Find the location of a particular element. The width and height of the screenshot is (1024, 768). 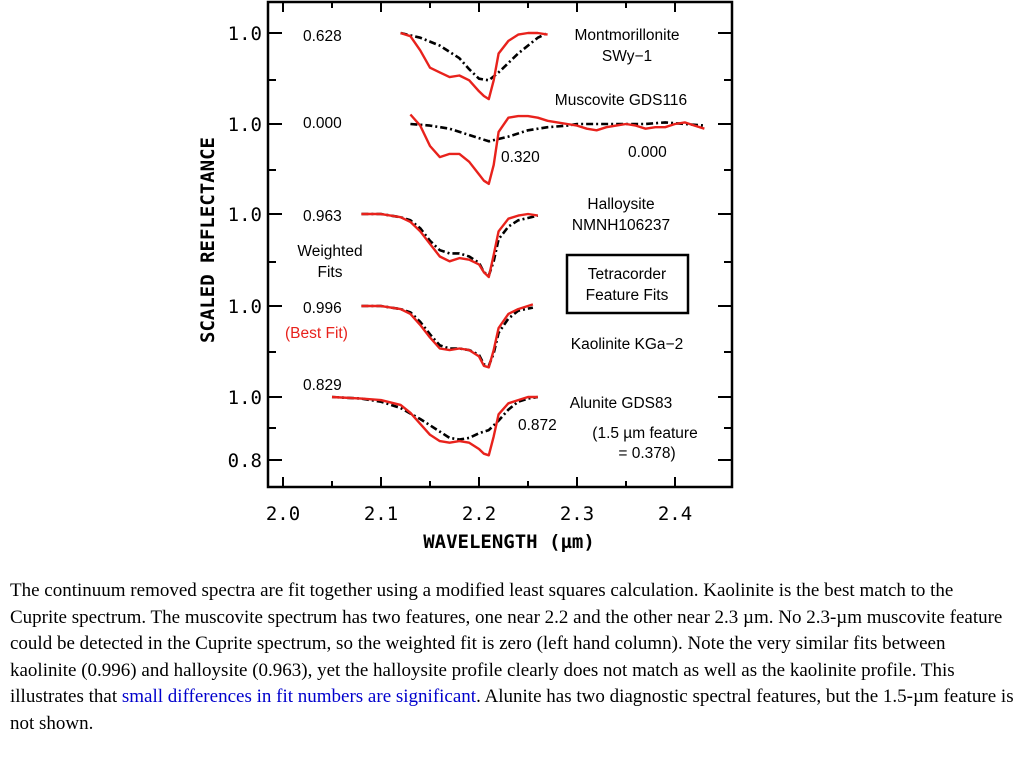

alunite-note-1: (1.5 µm feature is located at coordinates (644, 433).